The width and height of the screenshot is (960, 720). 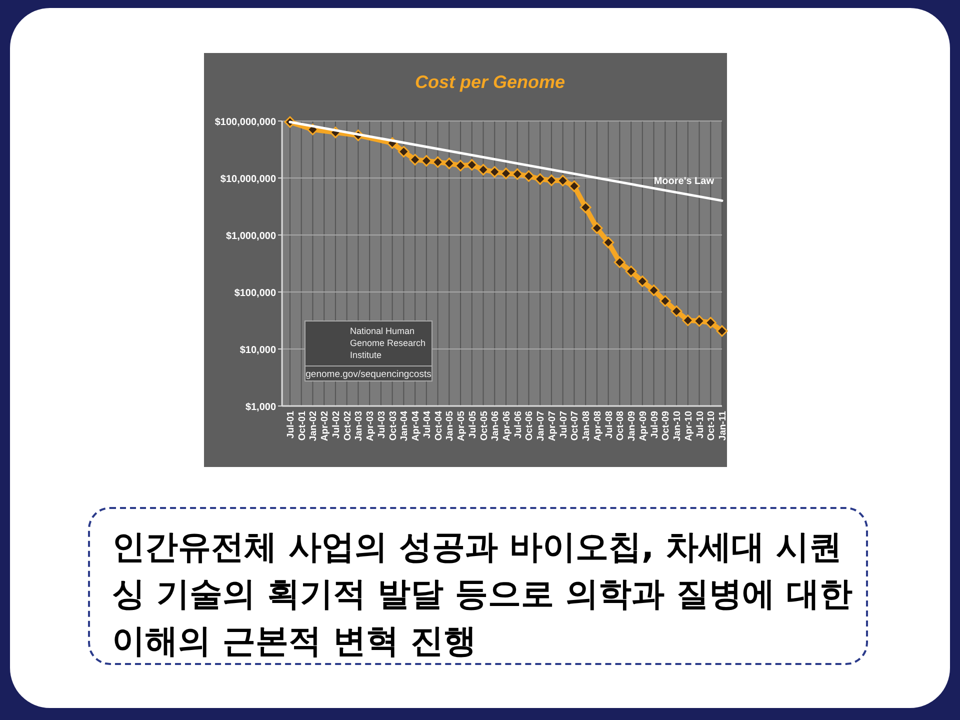 What do you see at coordinates (416, 426) in the screenshot?
I see `x-tick-label: Apr-04` at bounding box center [416, 426].